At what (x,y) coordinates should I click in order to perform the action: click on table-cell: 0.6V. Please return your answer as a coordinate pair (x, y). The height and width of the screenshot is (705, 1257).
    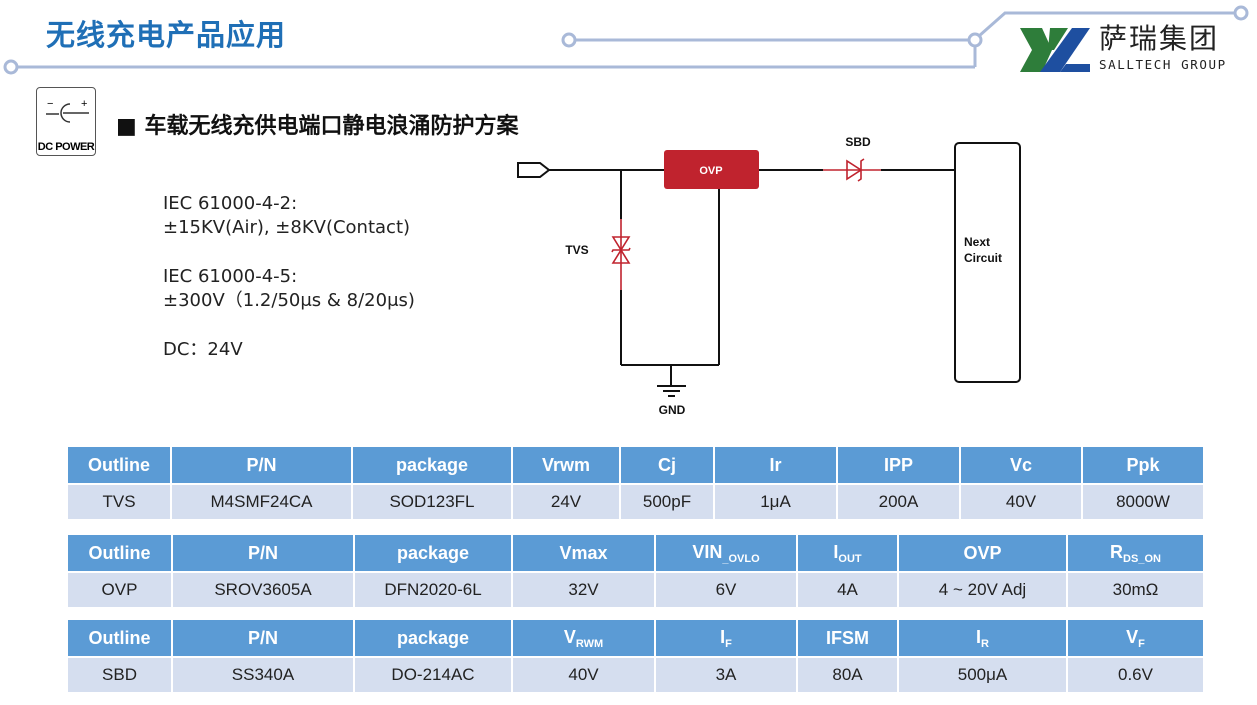
    Looking at the image, I should click on (1135, 675).